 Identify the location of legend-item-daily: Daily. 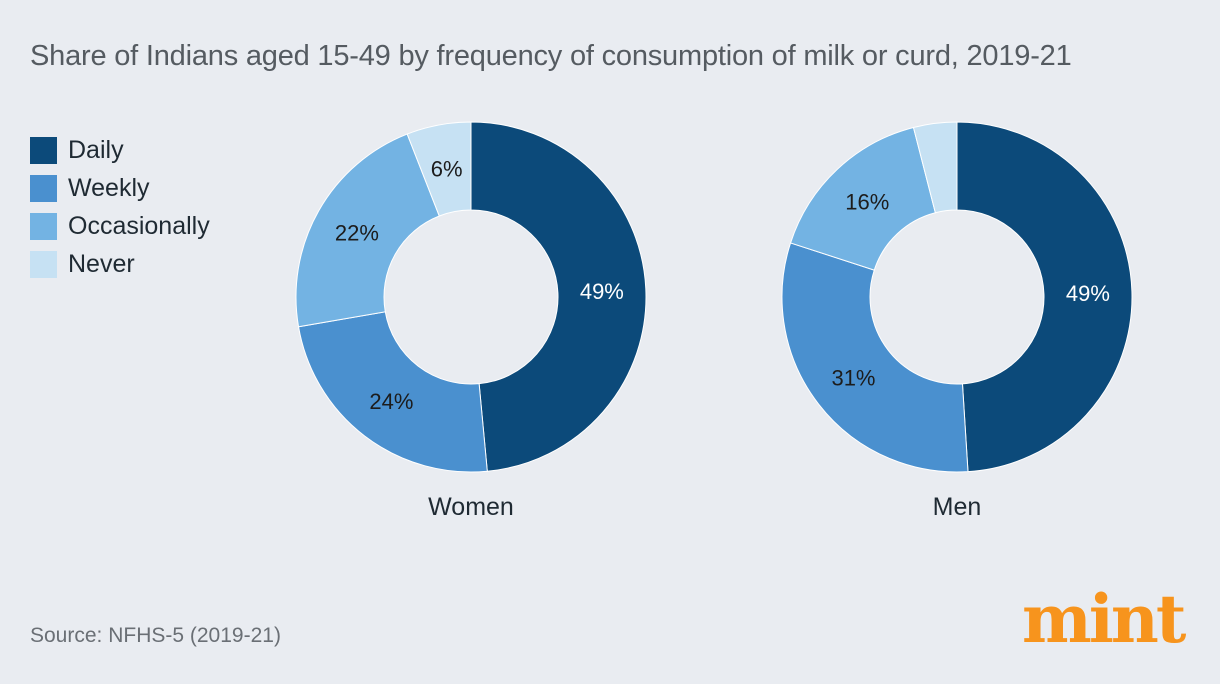
(120, 150).